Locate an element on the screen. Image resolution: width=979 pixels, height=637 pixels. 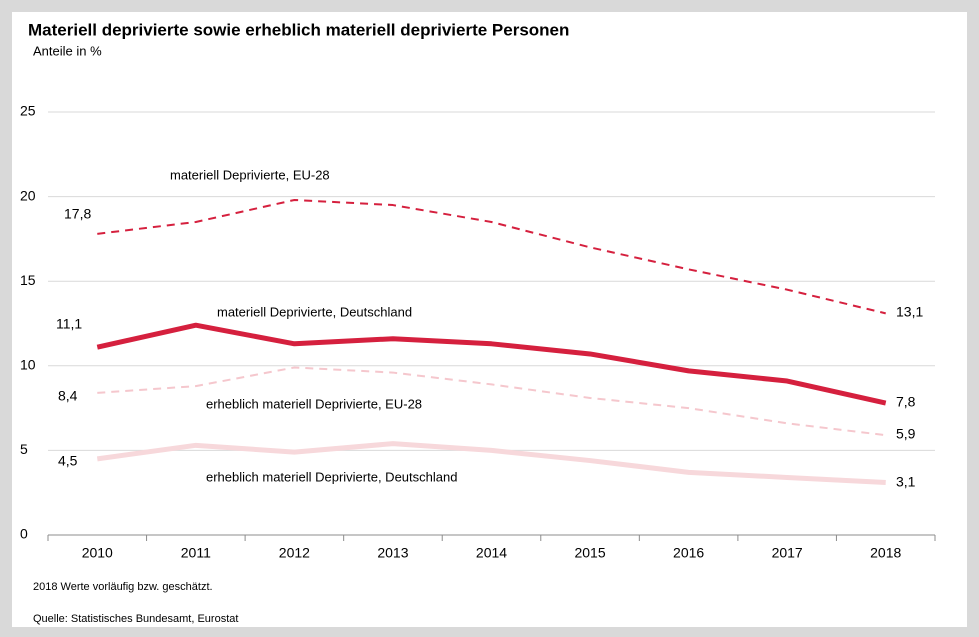
value-label: 13,1 is located at coordinates (909, 312).